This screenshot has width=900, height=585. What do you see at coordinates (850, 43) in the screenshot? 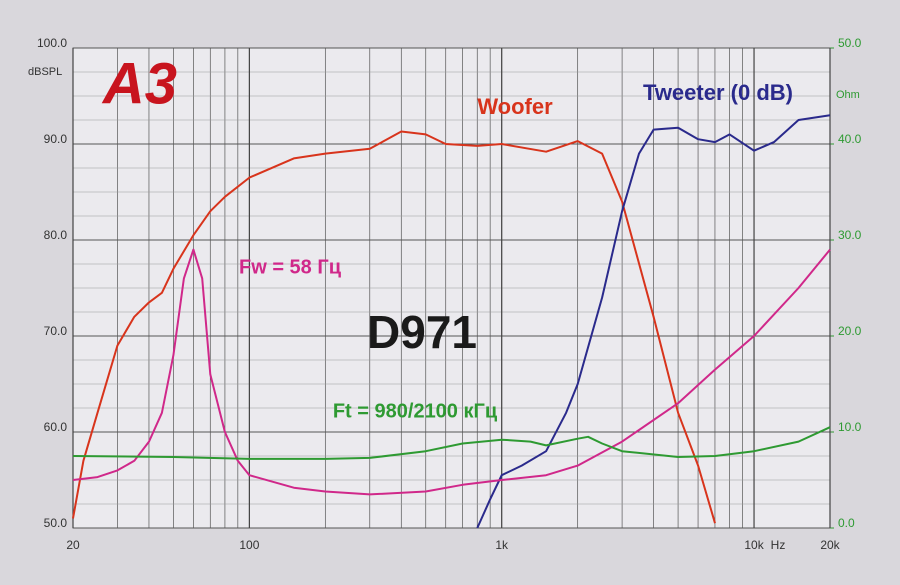
I see `y2-tick-label: 50.0` at bounding box center [850, 43].